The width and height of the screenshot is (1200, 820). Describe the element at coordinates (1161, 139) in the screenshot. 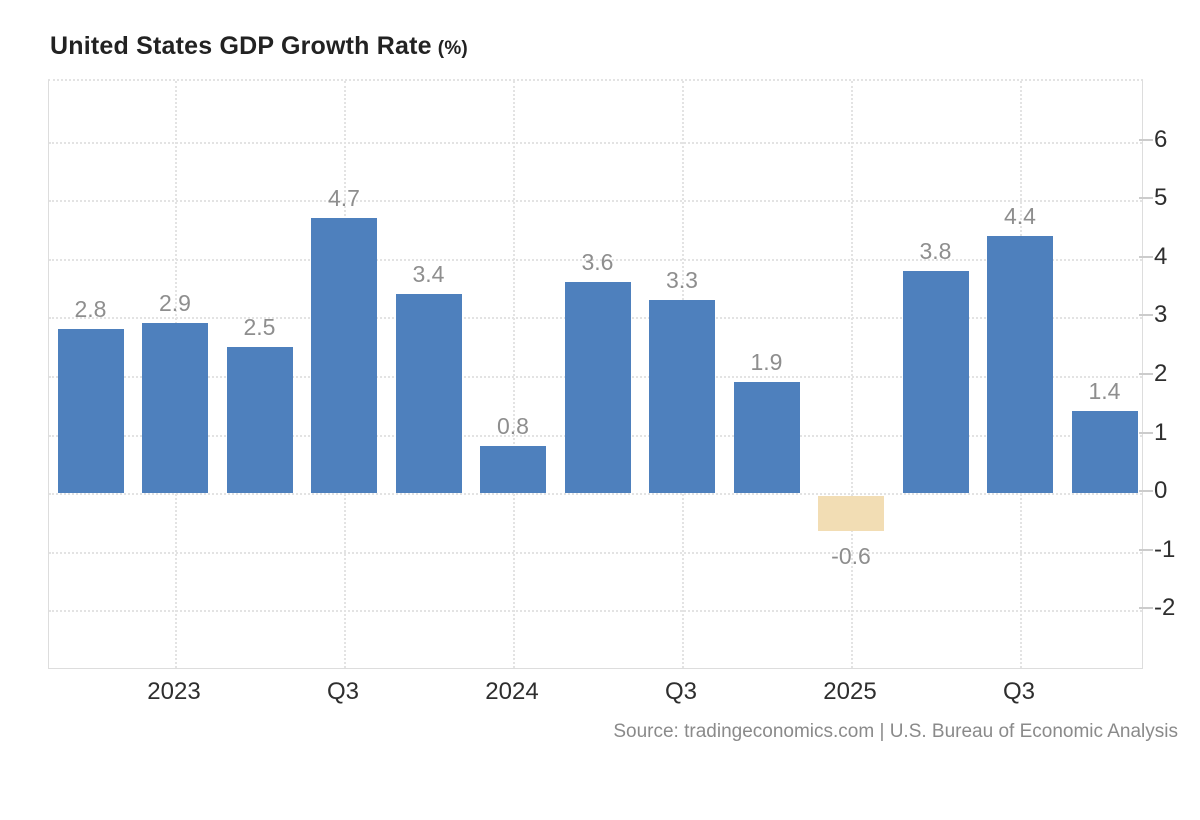

I see `y-axis-label: 6` at that location.